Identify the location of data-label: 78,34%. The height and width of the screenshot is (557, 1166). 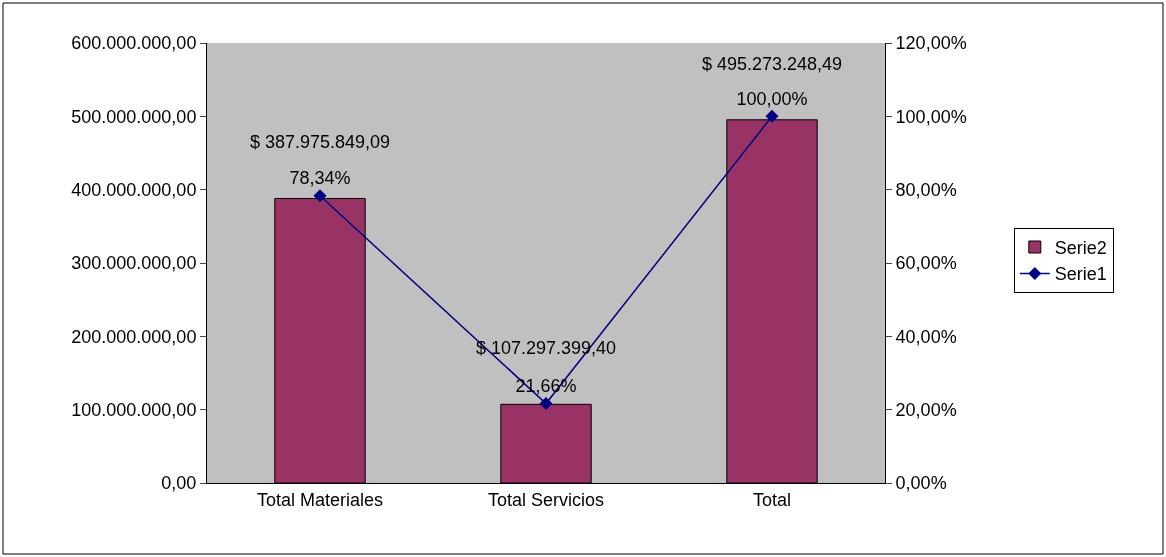
(320, 178).